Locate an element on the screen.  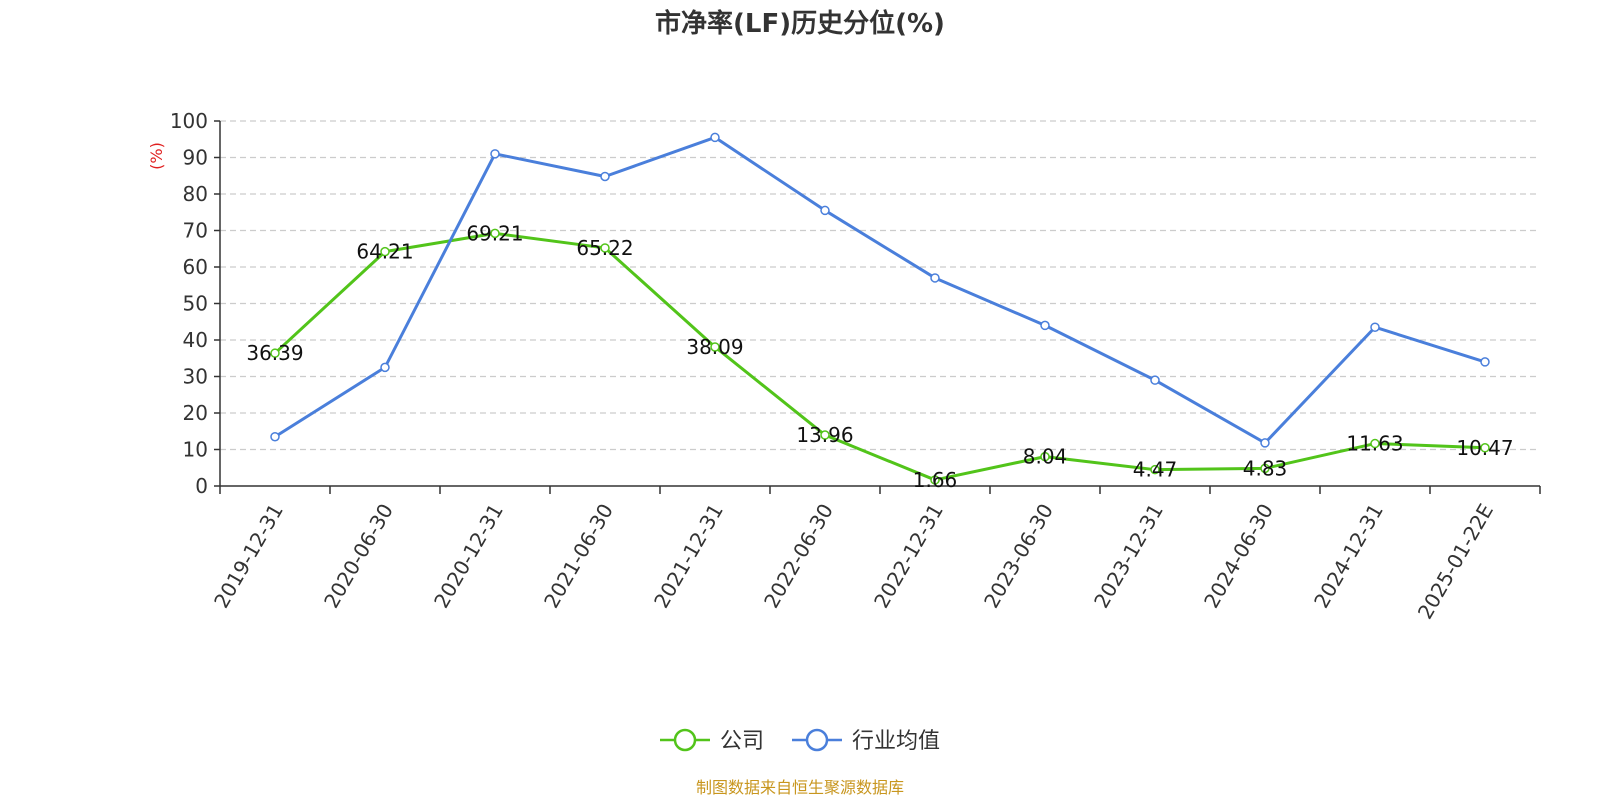
legend: 公司 行业均值 is located at coordinates (800, 741).